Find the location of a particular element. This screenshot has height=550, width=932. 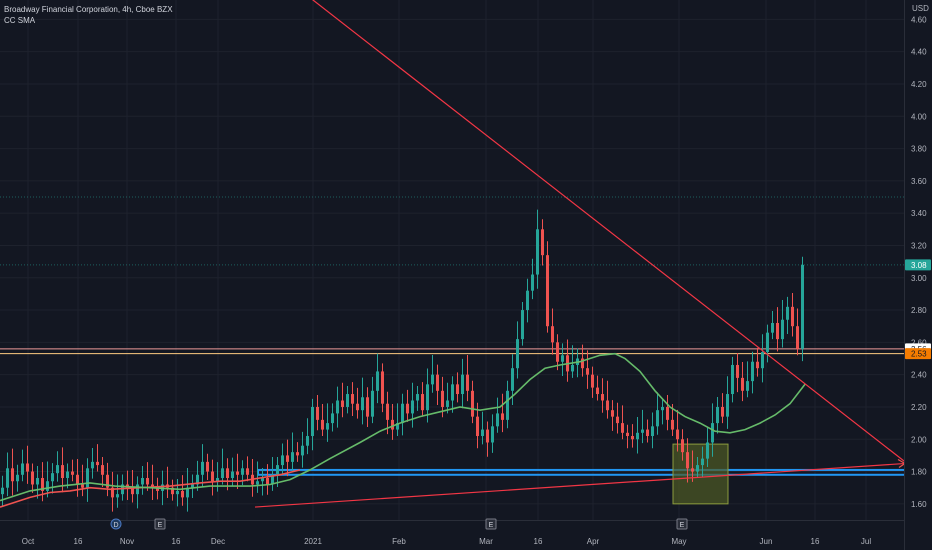

trendline-arrowhead is located at coordinates (900, 463).